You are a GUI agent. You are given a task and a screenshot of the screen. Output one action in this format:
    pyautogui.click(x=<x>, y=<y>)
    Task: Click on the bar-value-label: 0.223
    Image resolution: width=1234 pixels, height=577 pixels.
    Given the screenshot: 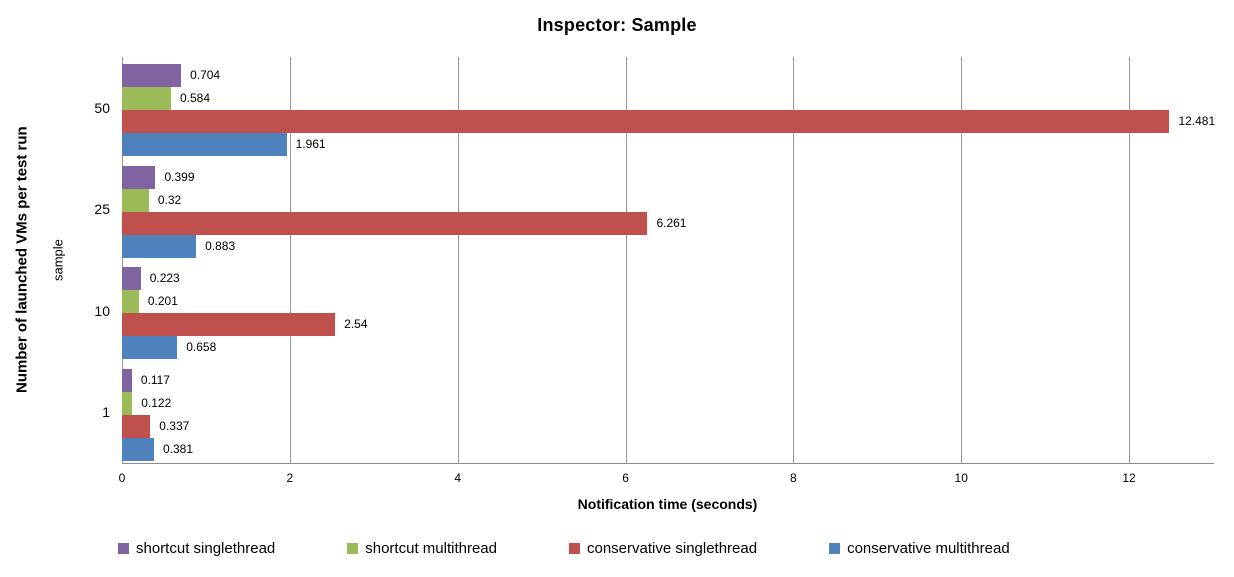 What is the action you would take?
    pyautogui.click(x=164, y=278)
    